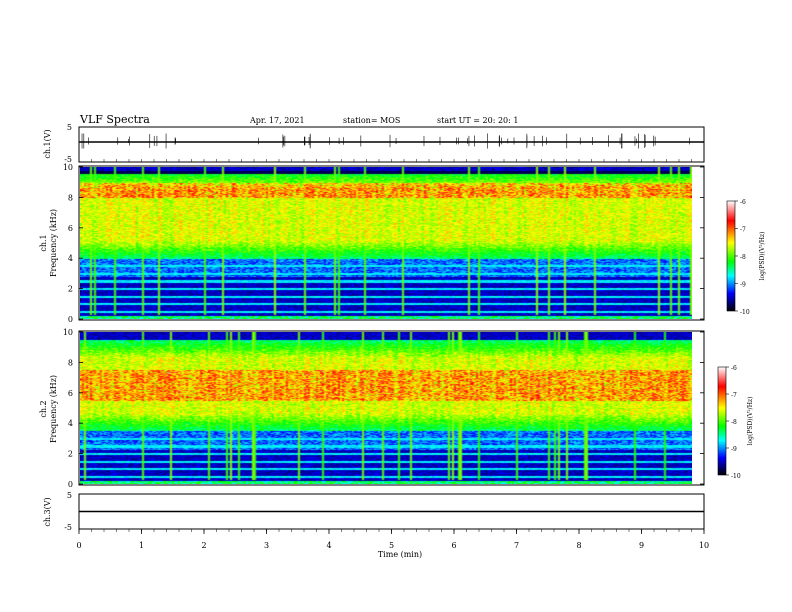 This screenshot has width=792, height=612. Describe the element at coordinates (43, 242) in the screenshot. I see `ch1-spectrogram-ylabel-channel: ch.1` at that location.